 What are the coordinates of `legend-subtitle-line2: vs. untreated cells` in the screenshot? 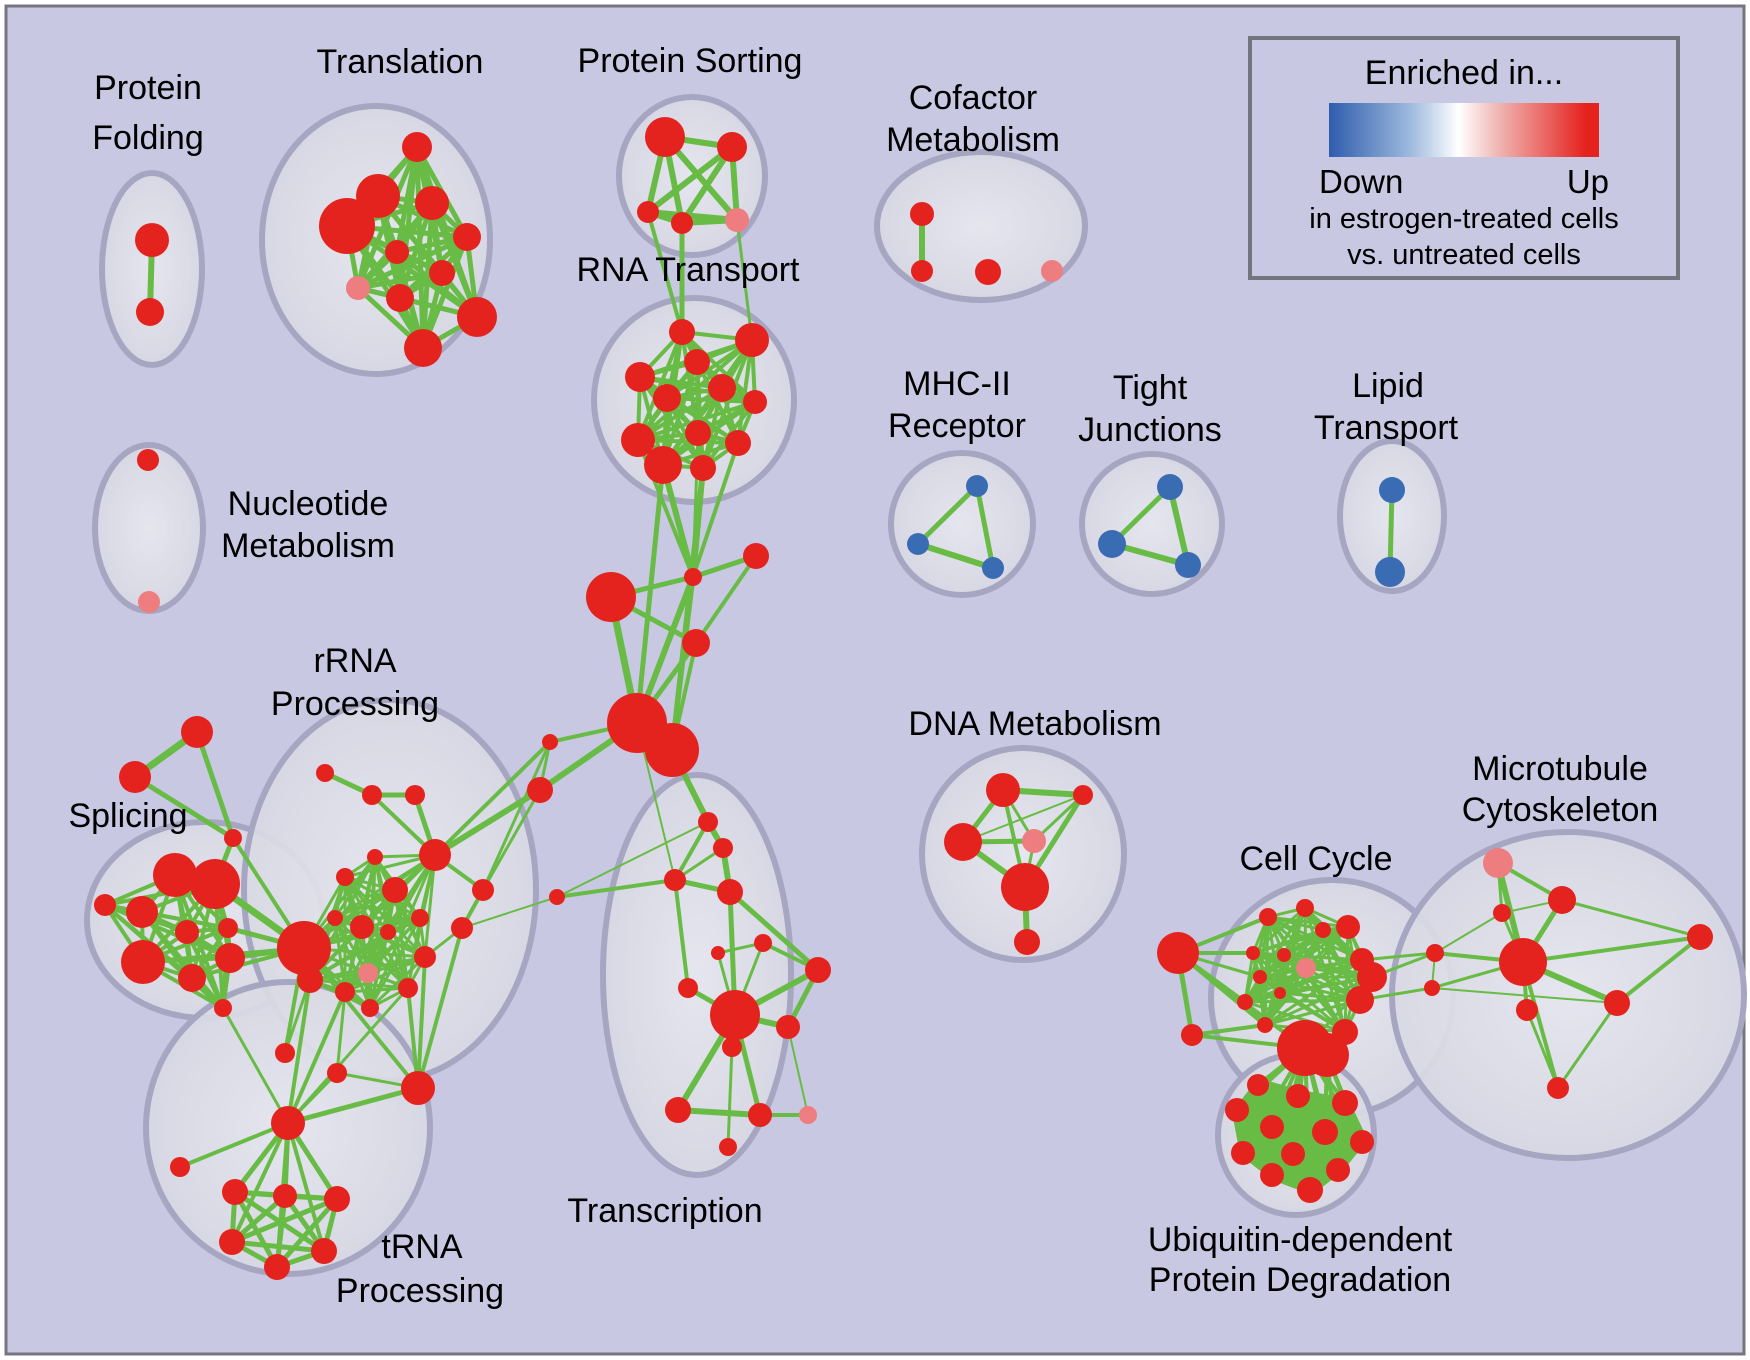 It's located at (1464, 255).